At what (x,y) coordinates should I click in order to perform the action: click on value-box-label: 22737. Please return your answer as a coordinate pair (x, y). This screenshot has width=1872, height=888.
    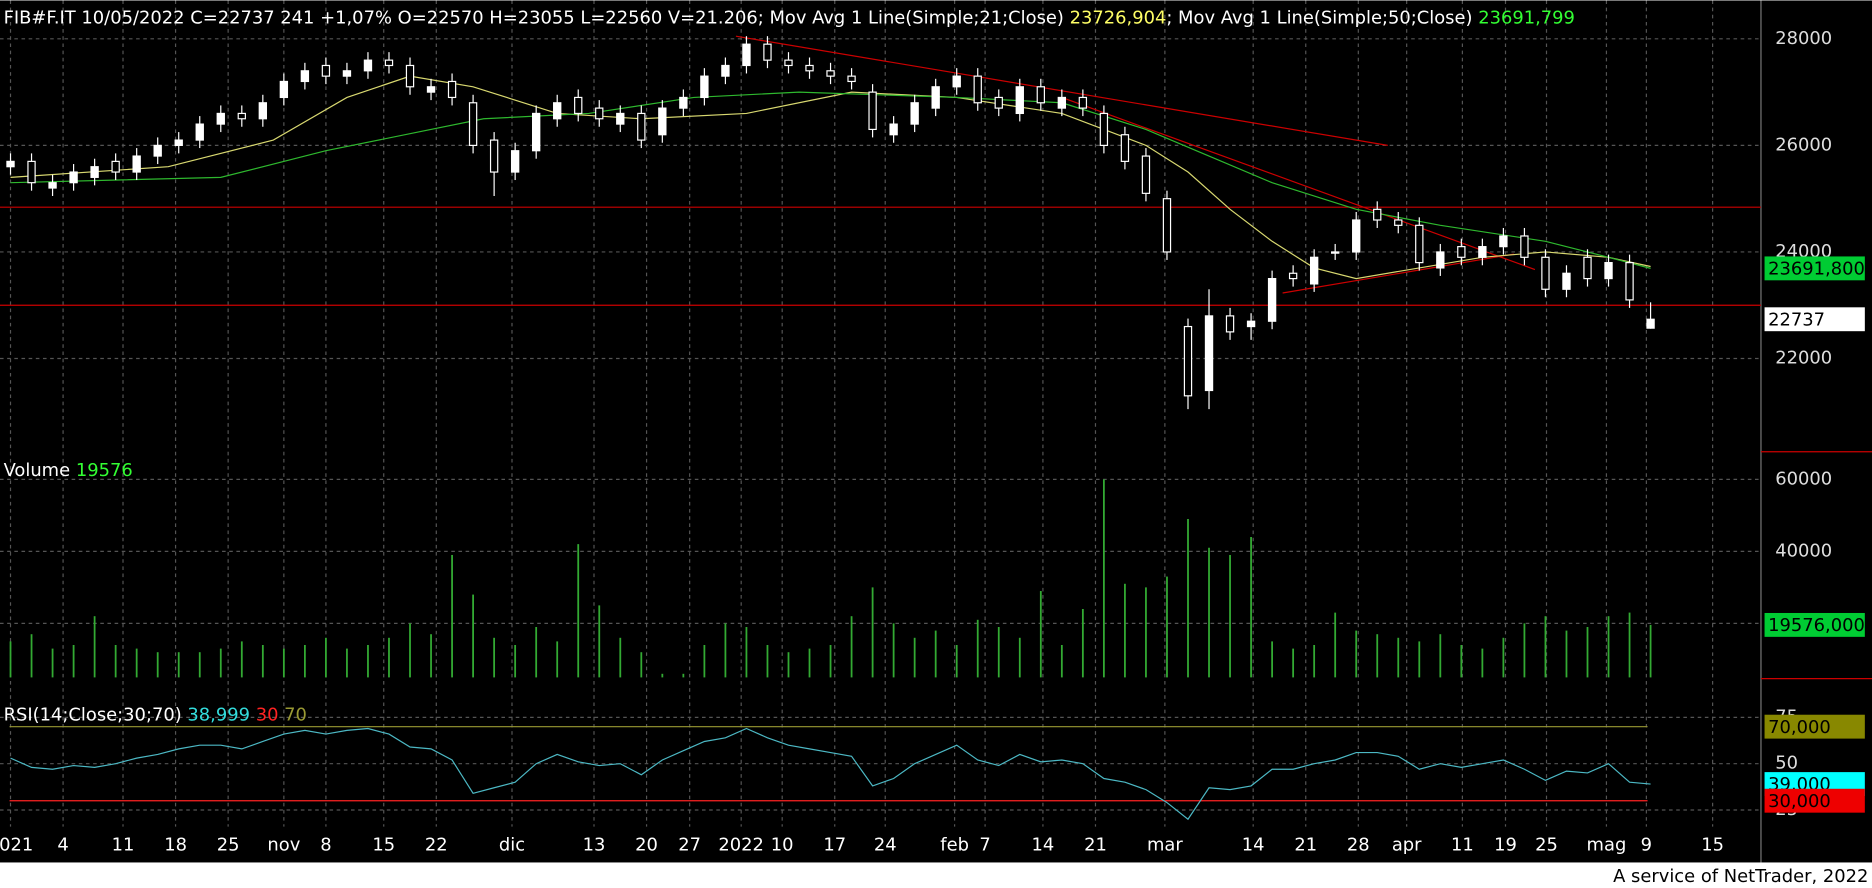
    Looking at the image, I should click on (1796, 319).